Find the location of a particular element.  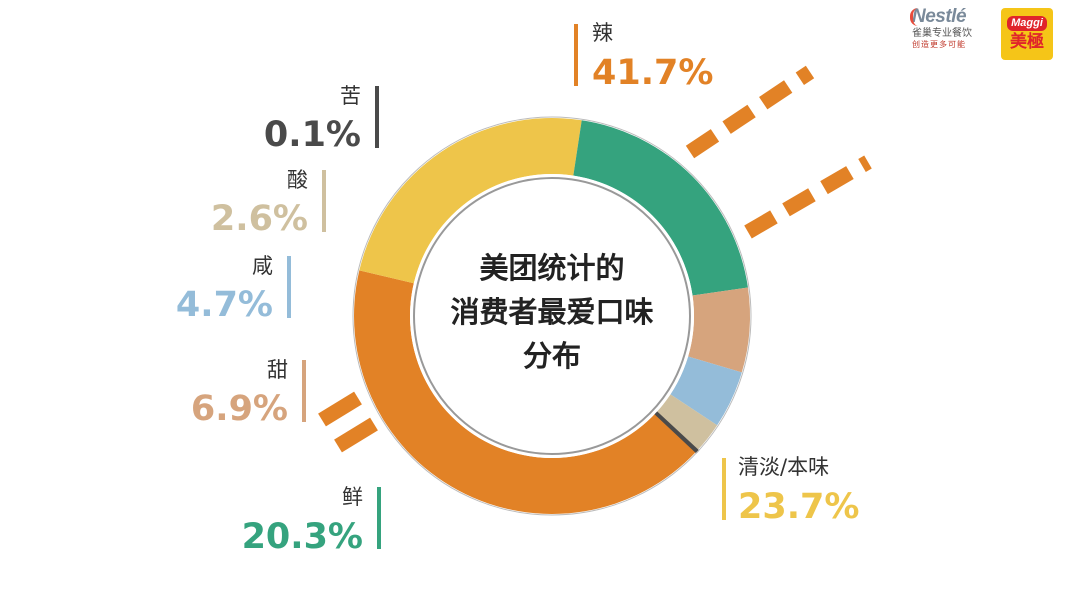

center-title-line-0: 美团统计的 is located at coordinates (551, 268).